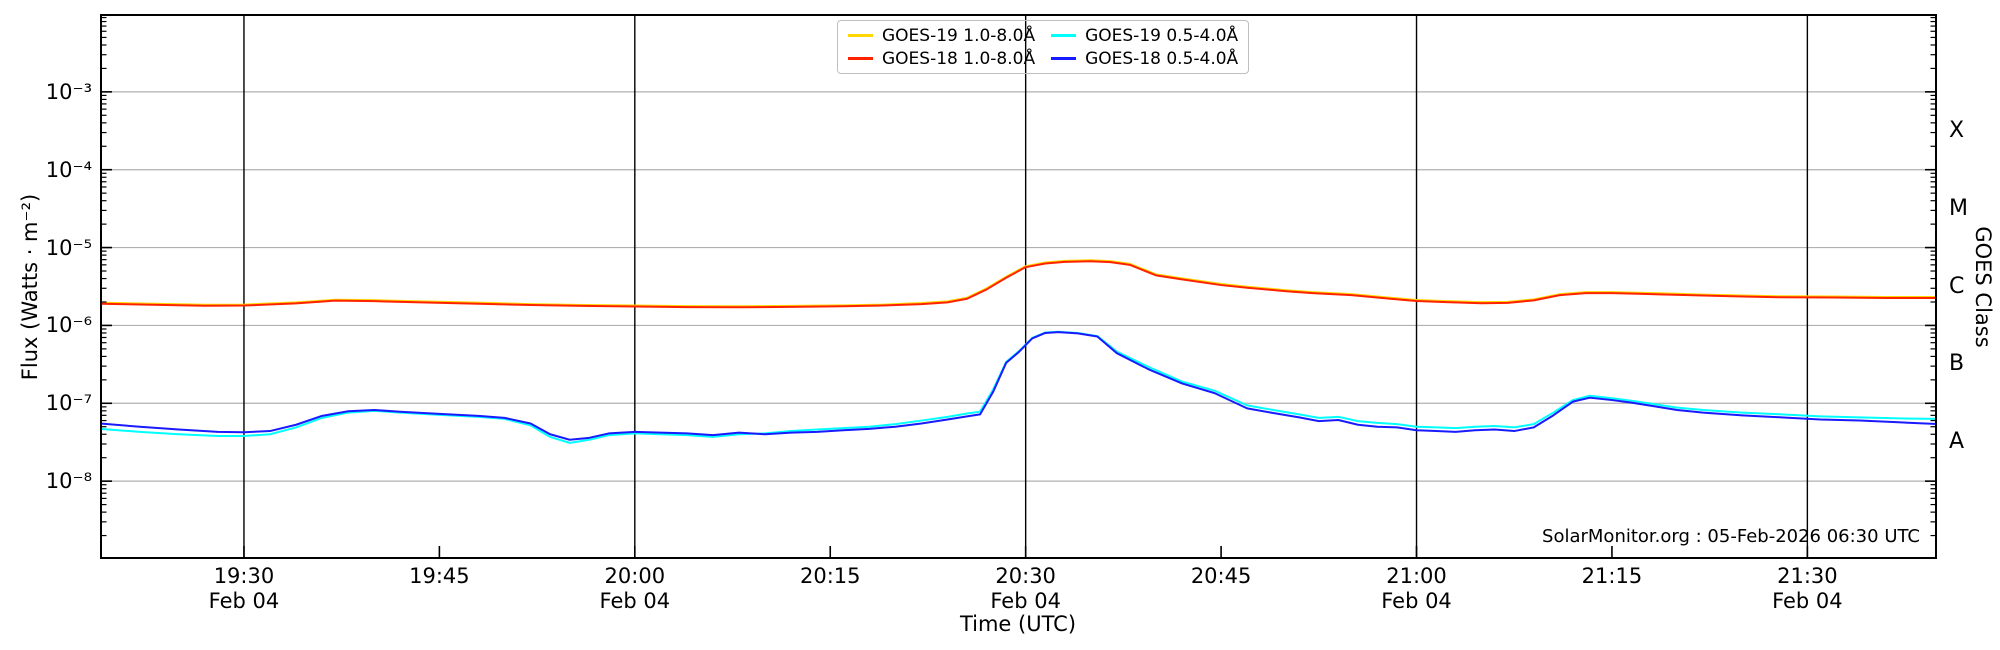 The image size is (2000, 650). I want to click on goes-class-letter-b: B, so click(1957, 364).